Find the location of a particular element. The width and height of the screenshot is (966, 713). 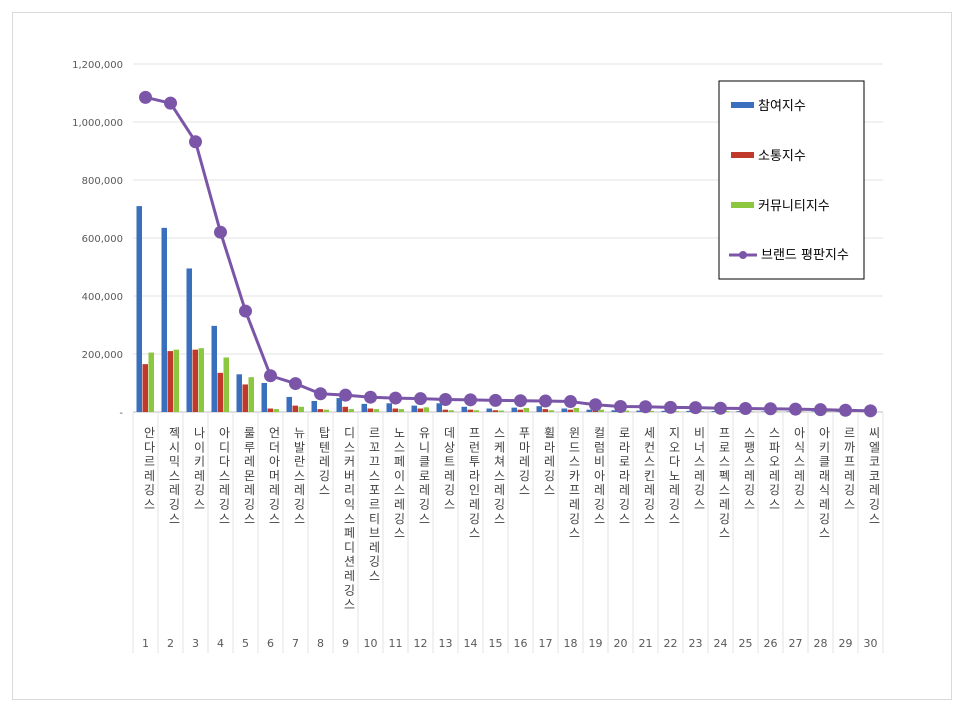

legend-swatch-community is located at coordinates (742, 205).